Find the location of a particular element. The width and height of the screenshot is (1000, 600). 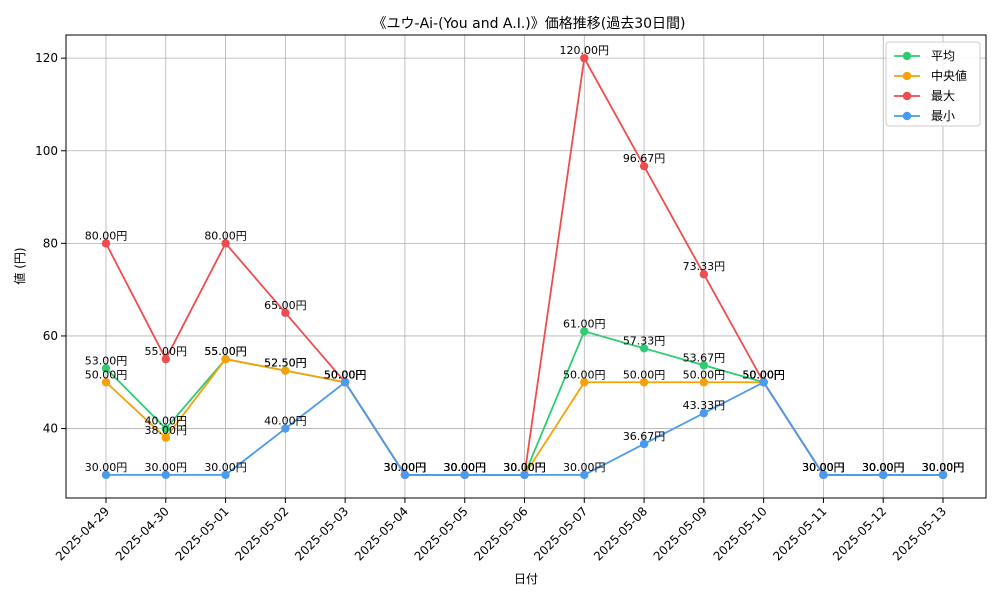

data-label: 36.67円 is located at coordinates (644, 436).